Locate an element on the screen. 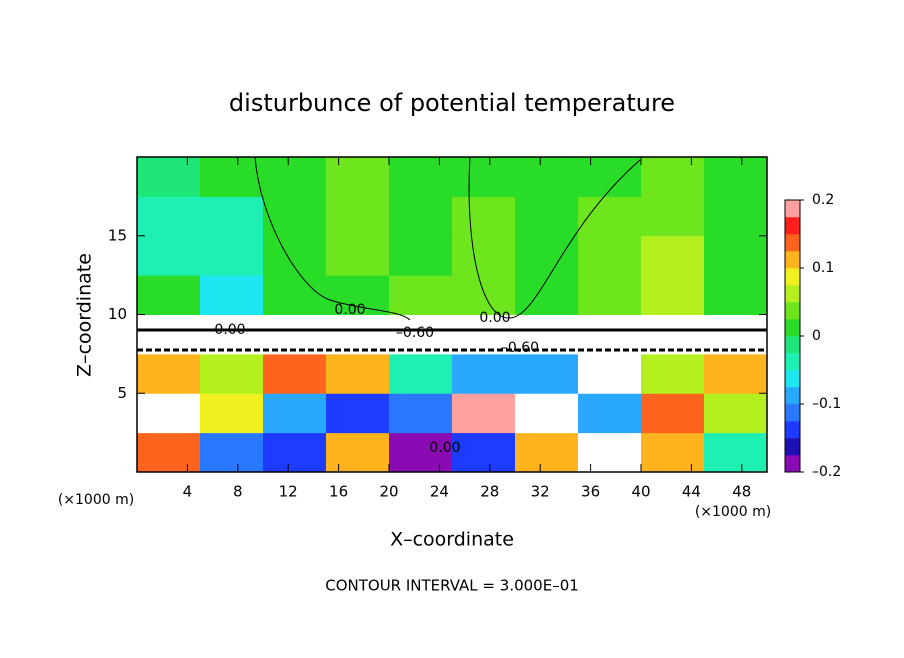 The image size is (904, 658). colorbar-tick-label: –0.1 is located at coordinates (826, 404).